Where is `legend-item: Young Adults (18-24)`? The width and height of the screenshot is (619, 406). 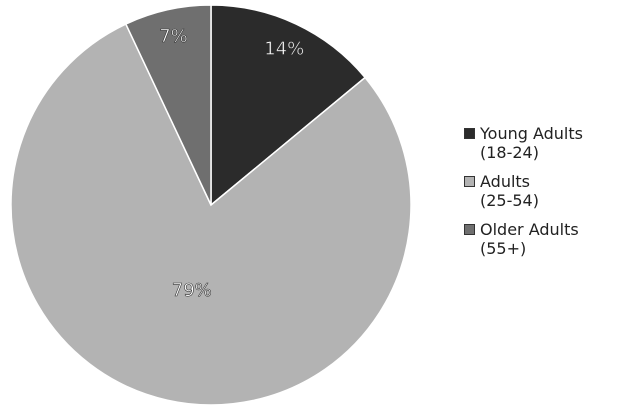
legend-item: Young Adults (18-24) is located at coordinates (539, 143).